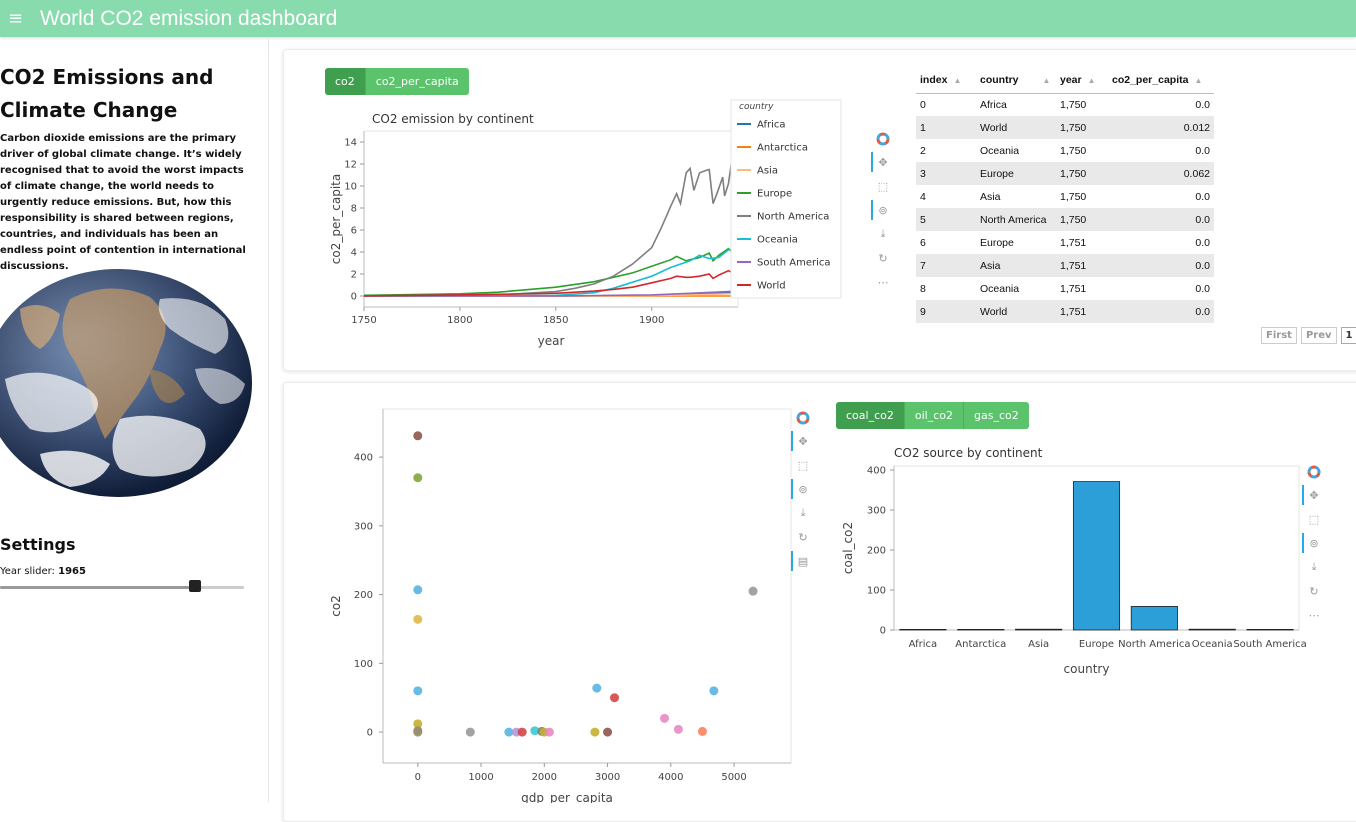 The width and height of the screenshot is (1356, 822). What do you see at coordinates (555, 320) in the screenshot?
I see `x-tick-label: 1850` at bounding box center [555, 320].